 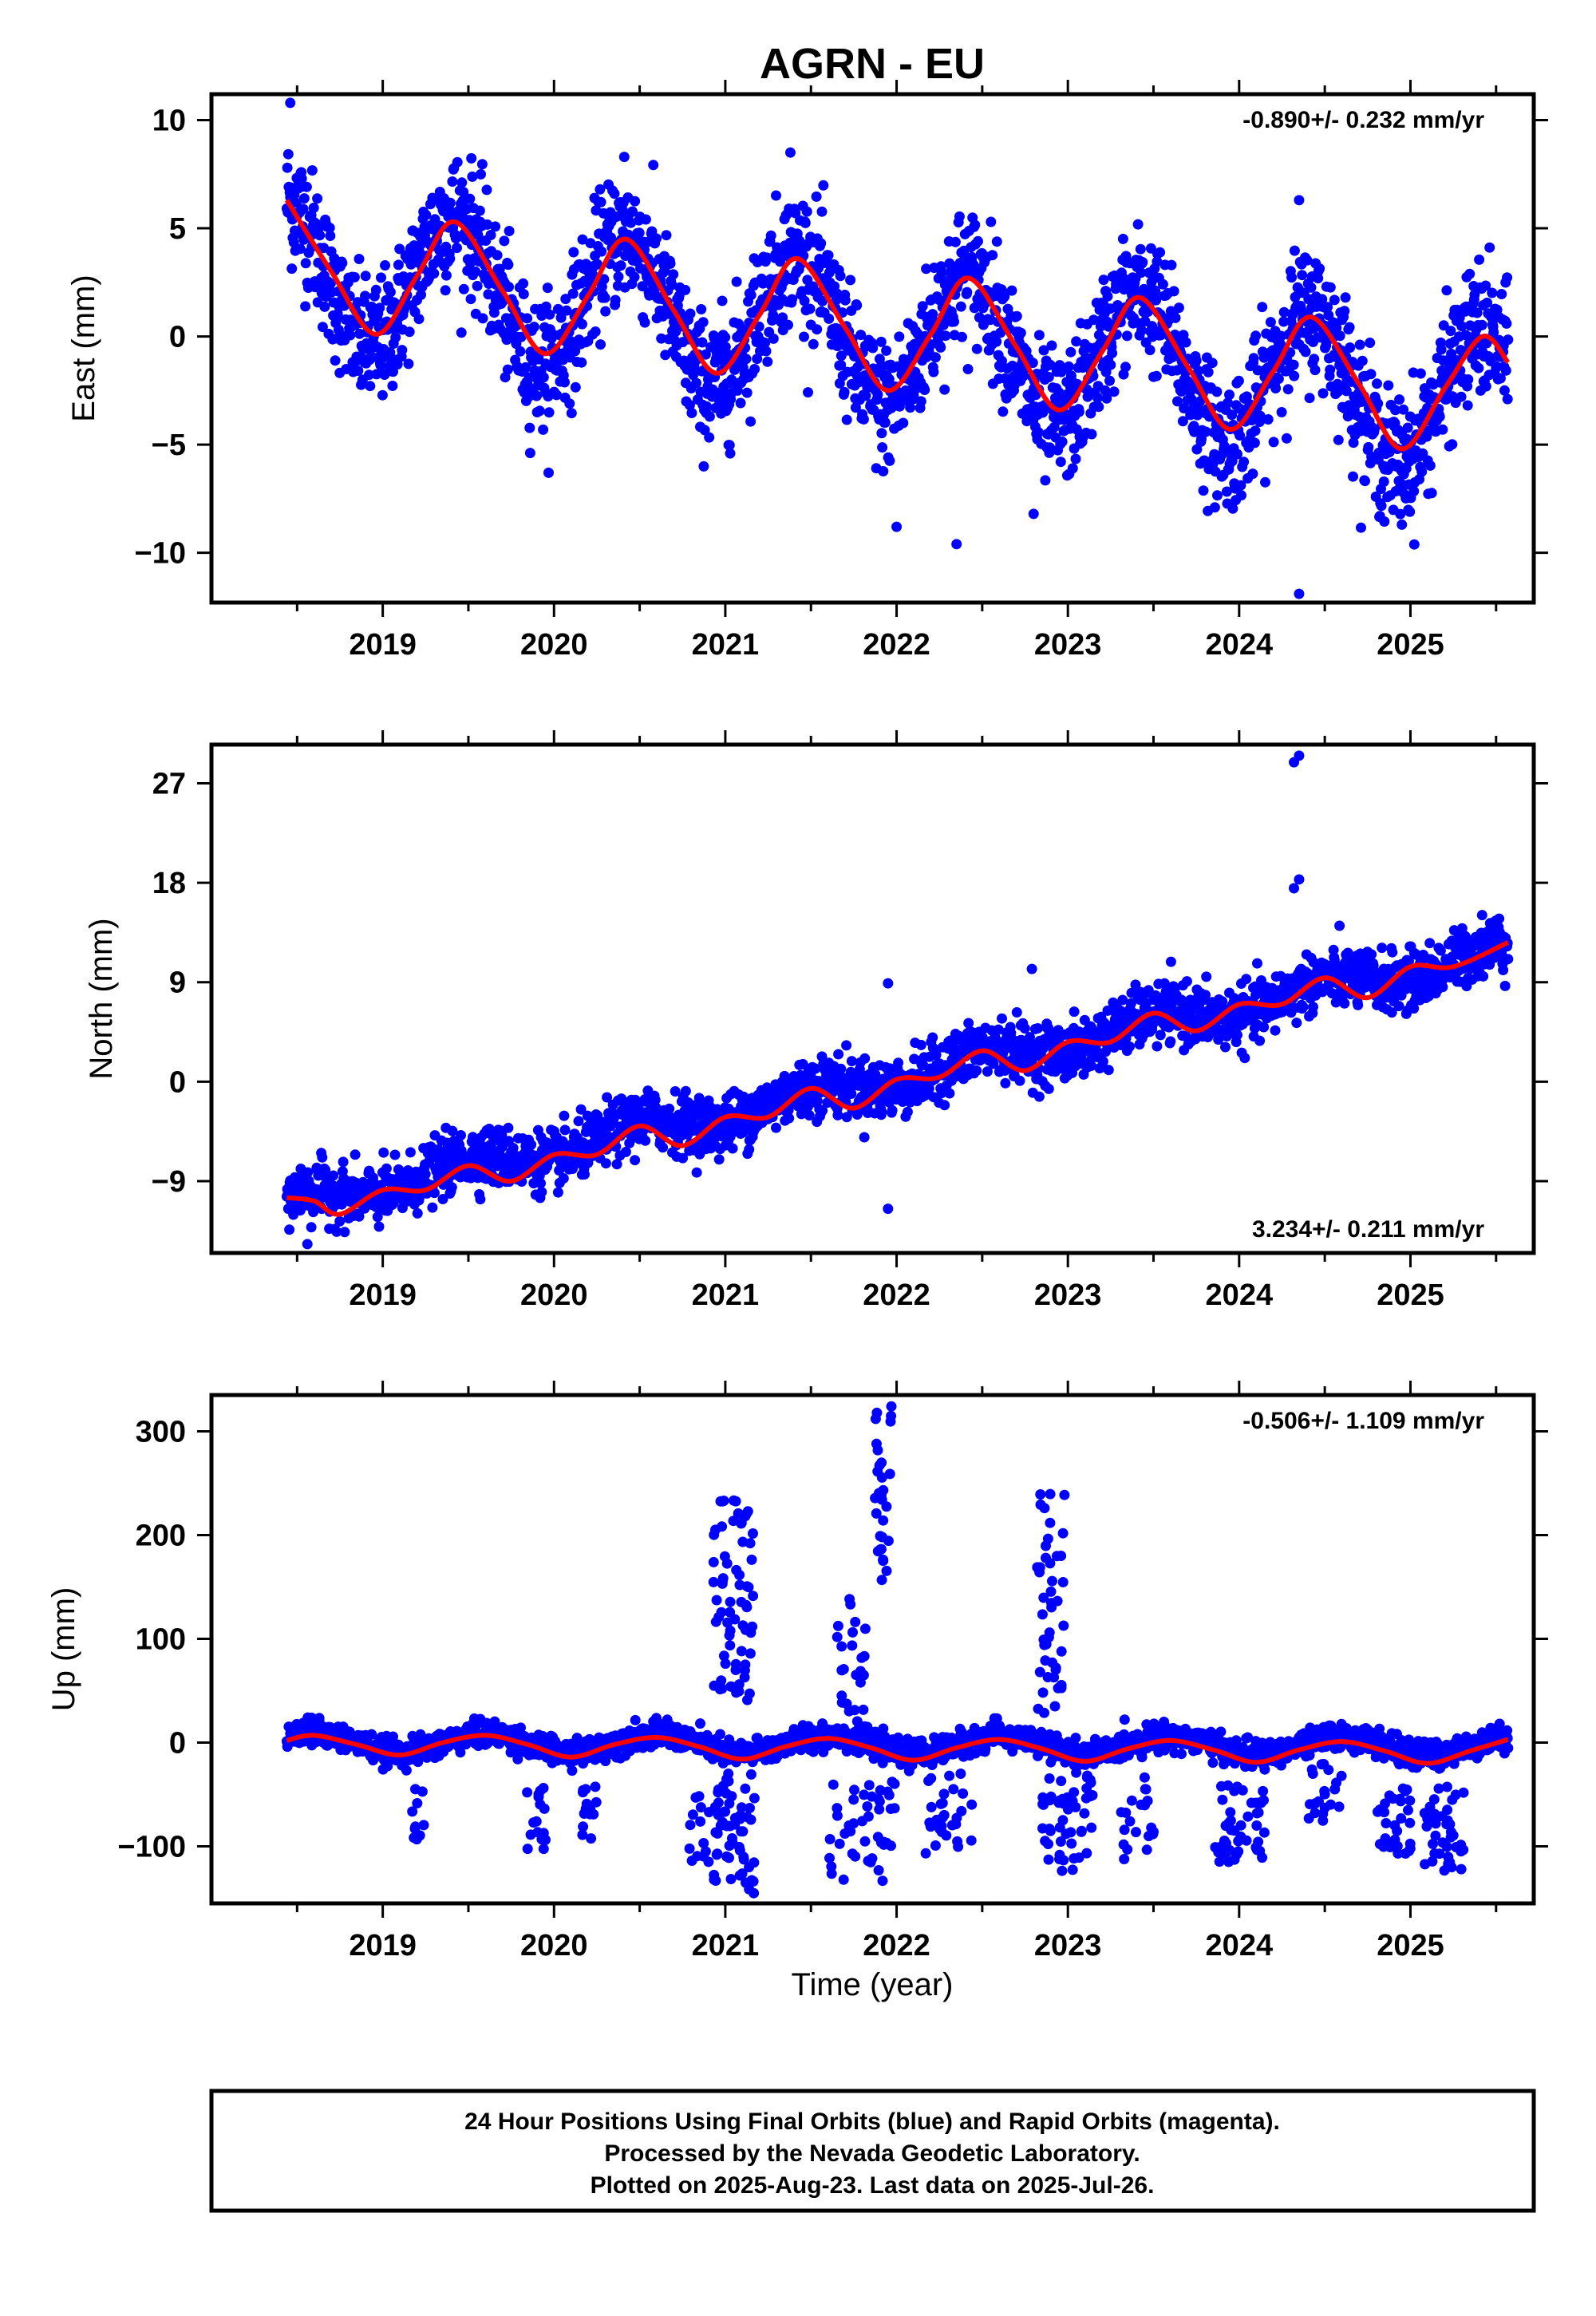 What do you see at coordinates (790, 152) in the screenshot?
I see `east-outlier-point` at bounding box center [790, 152].